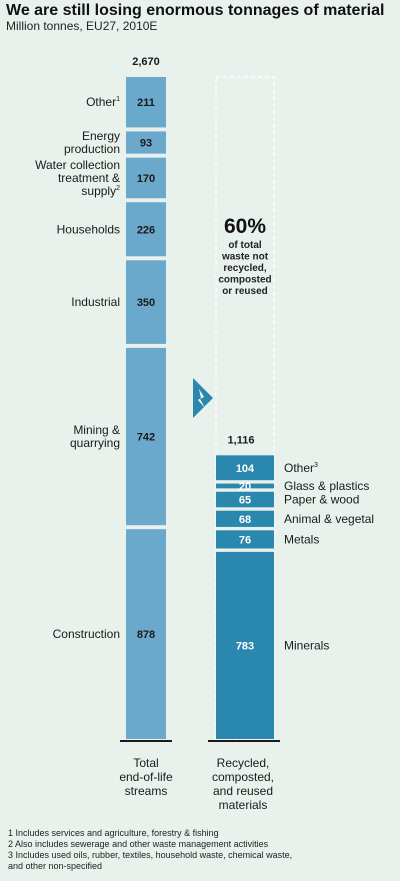 The image size is (400, 881). I want to click on left-category-label: Households, so click(88, 229).